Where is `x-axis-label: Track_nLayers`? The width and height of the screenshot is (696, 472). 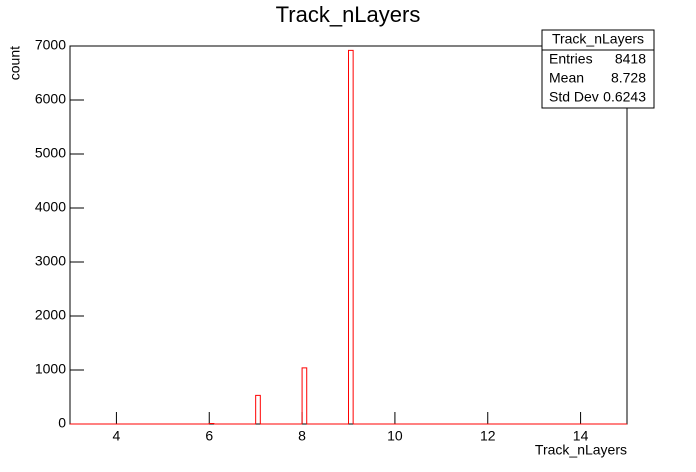
x-axis-label: Track_nLayers is located at coordinates (581, 450).